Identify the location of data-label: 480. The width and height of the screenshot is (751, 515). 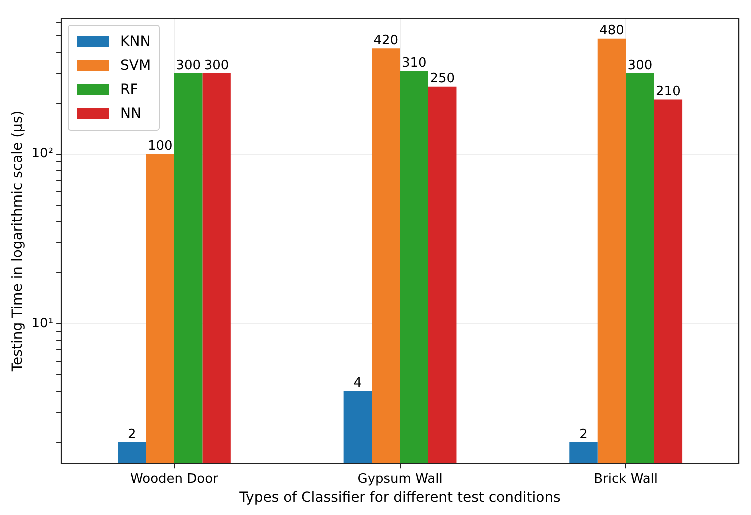
(612, 31).